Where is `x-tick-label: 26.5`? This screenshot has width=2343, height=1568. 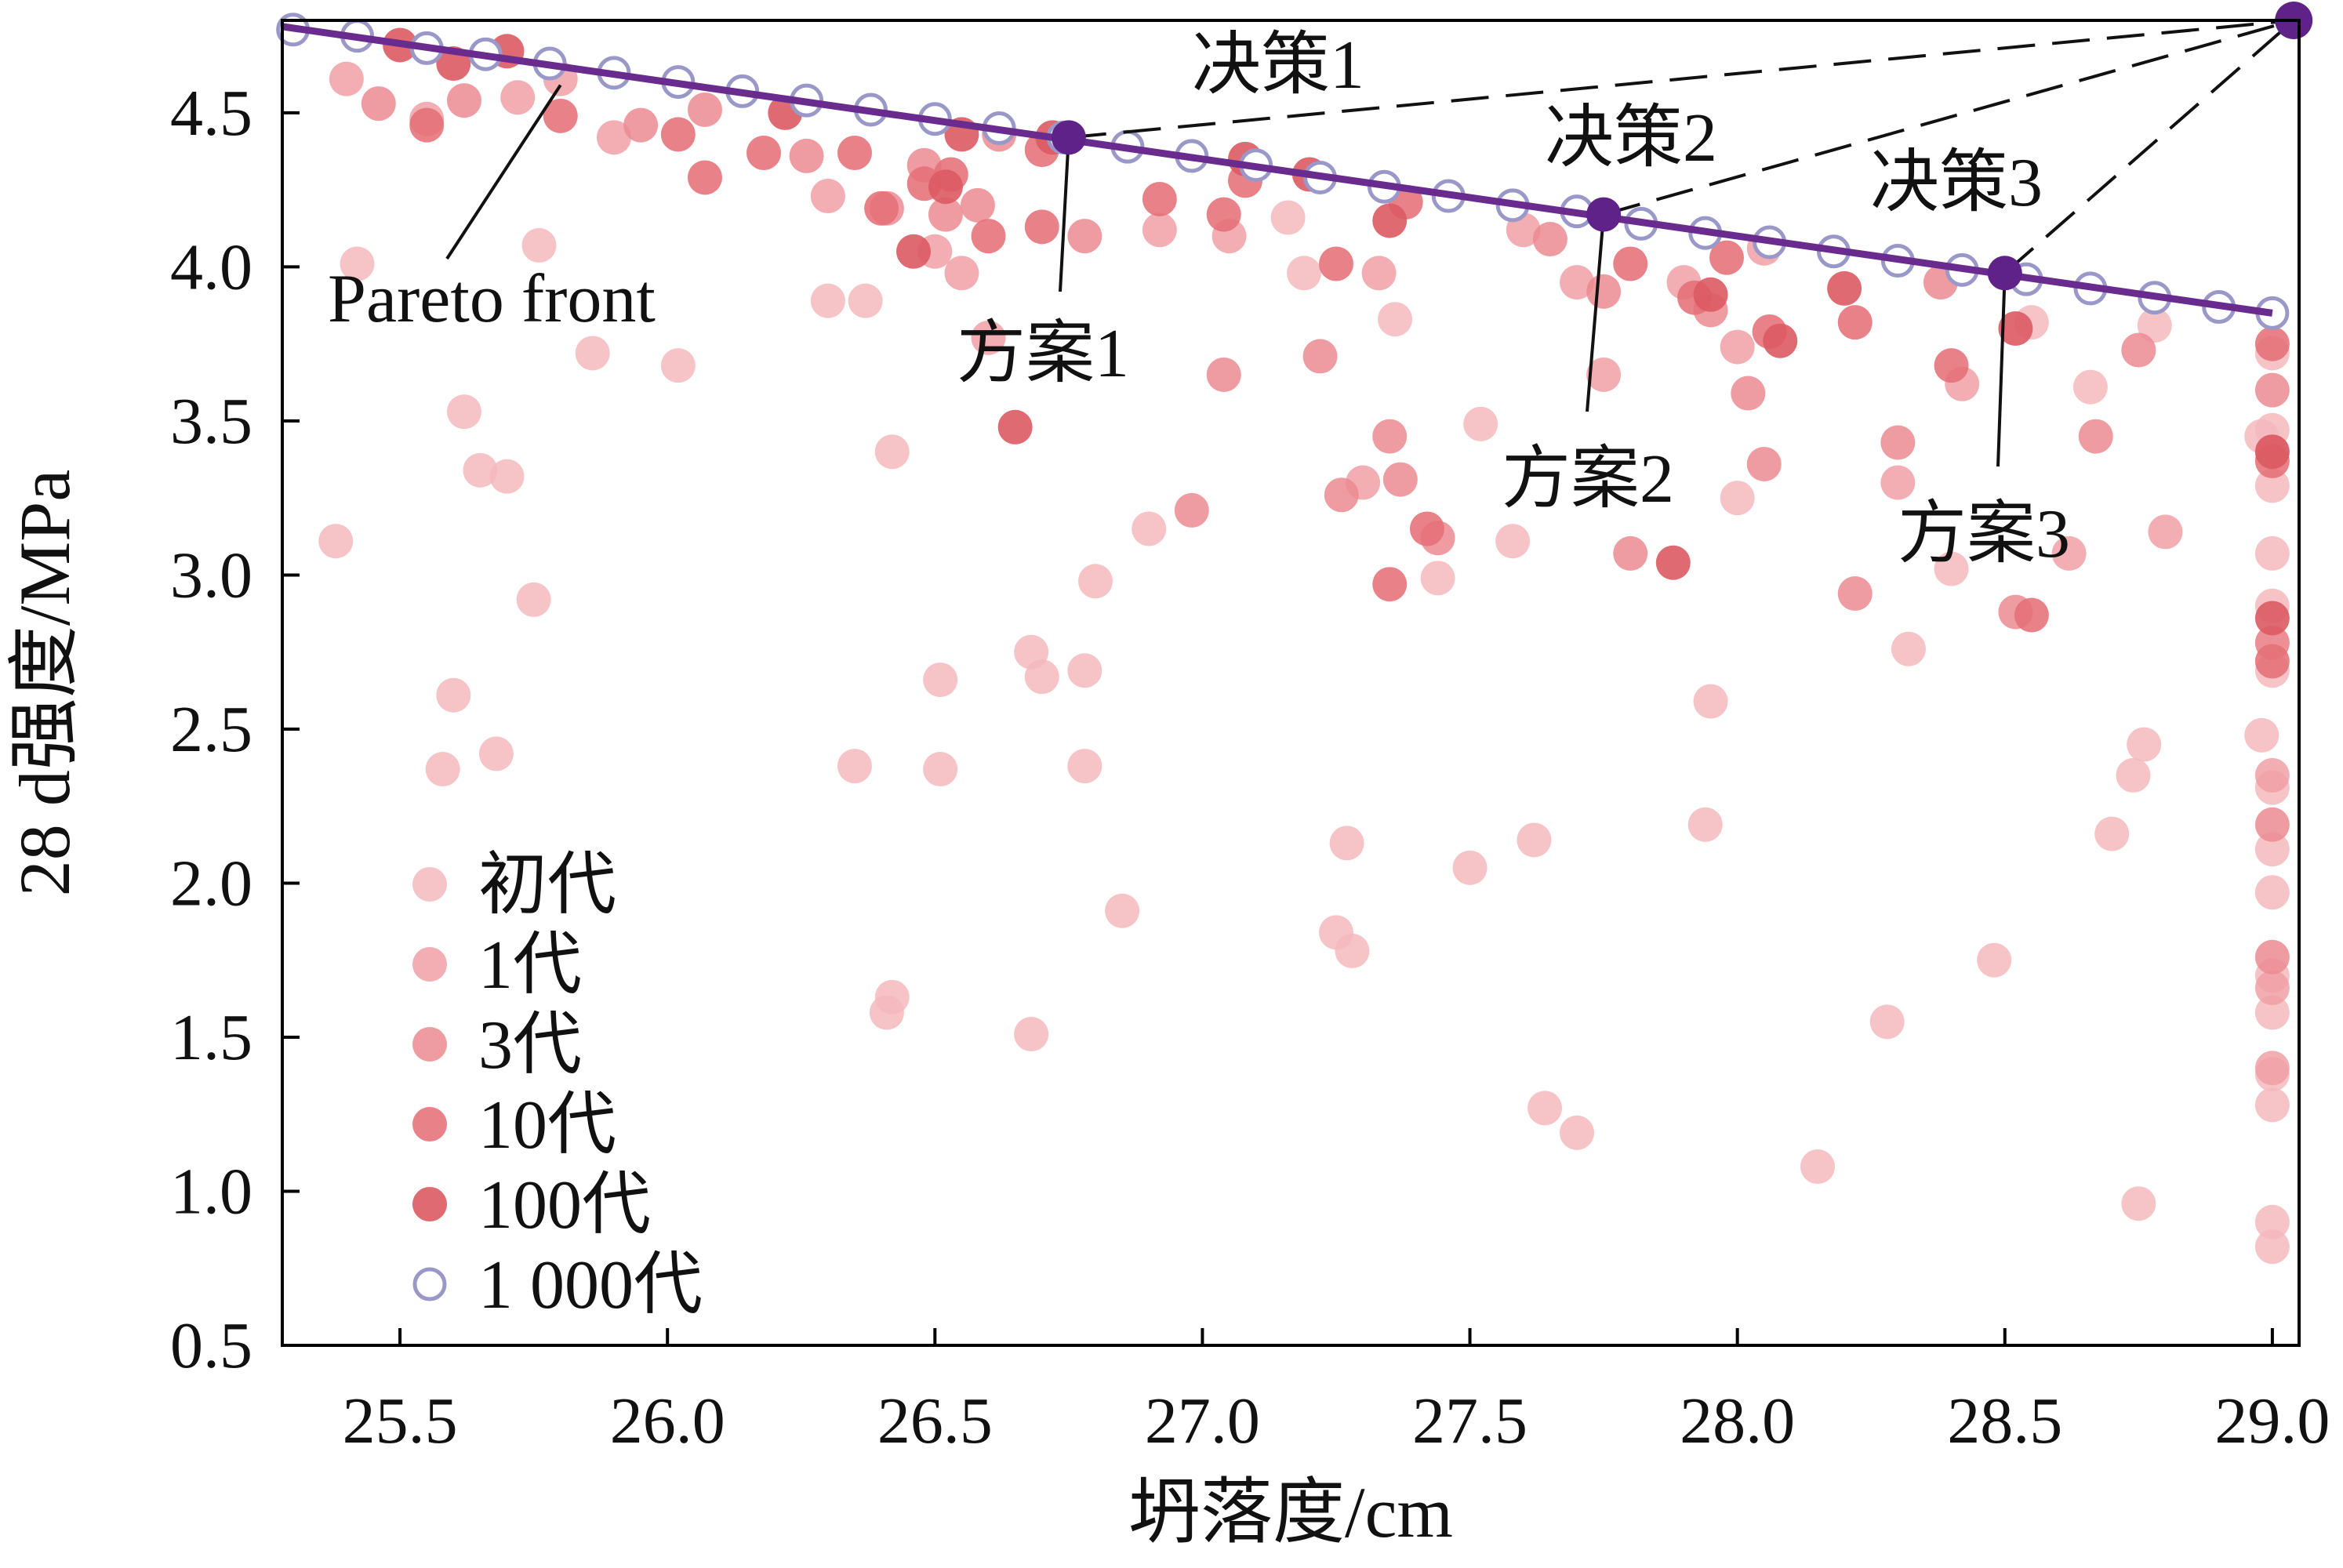 x-tick-label: 26.5 is located at coordinates (935, 1421).